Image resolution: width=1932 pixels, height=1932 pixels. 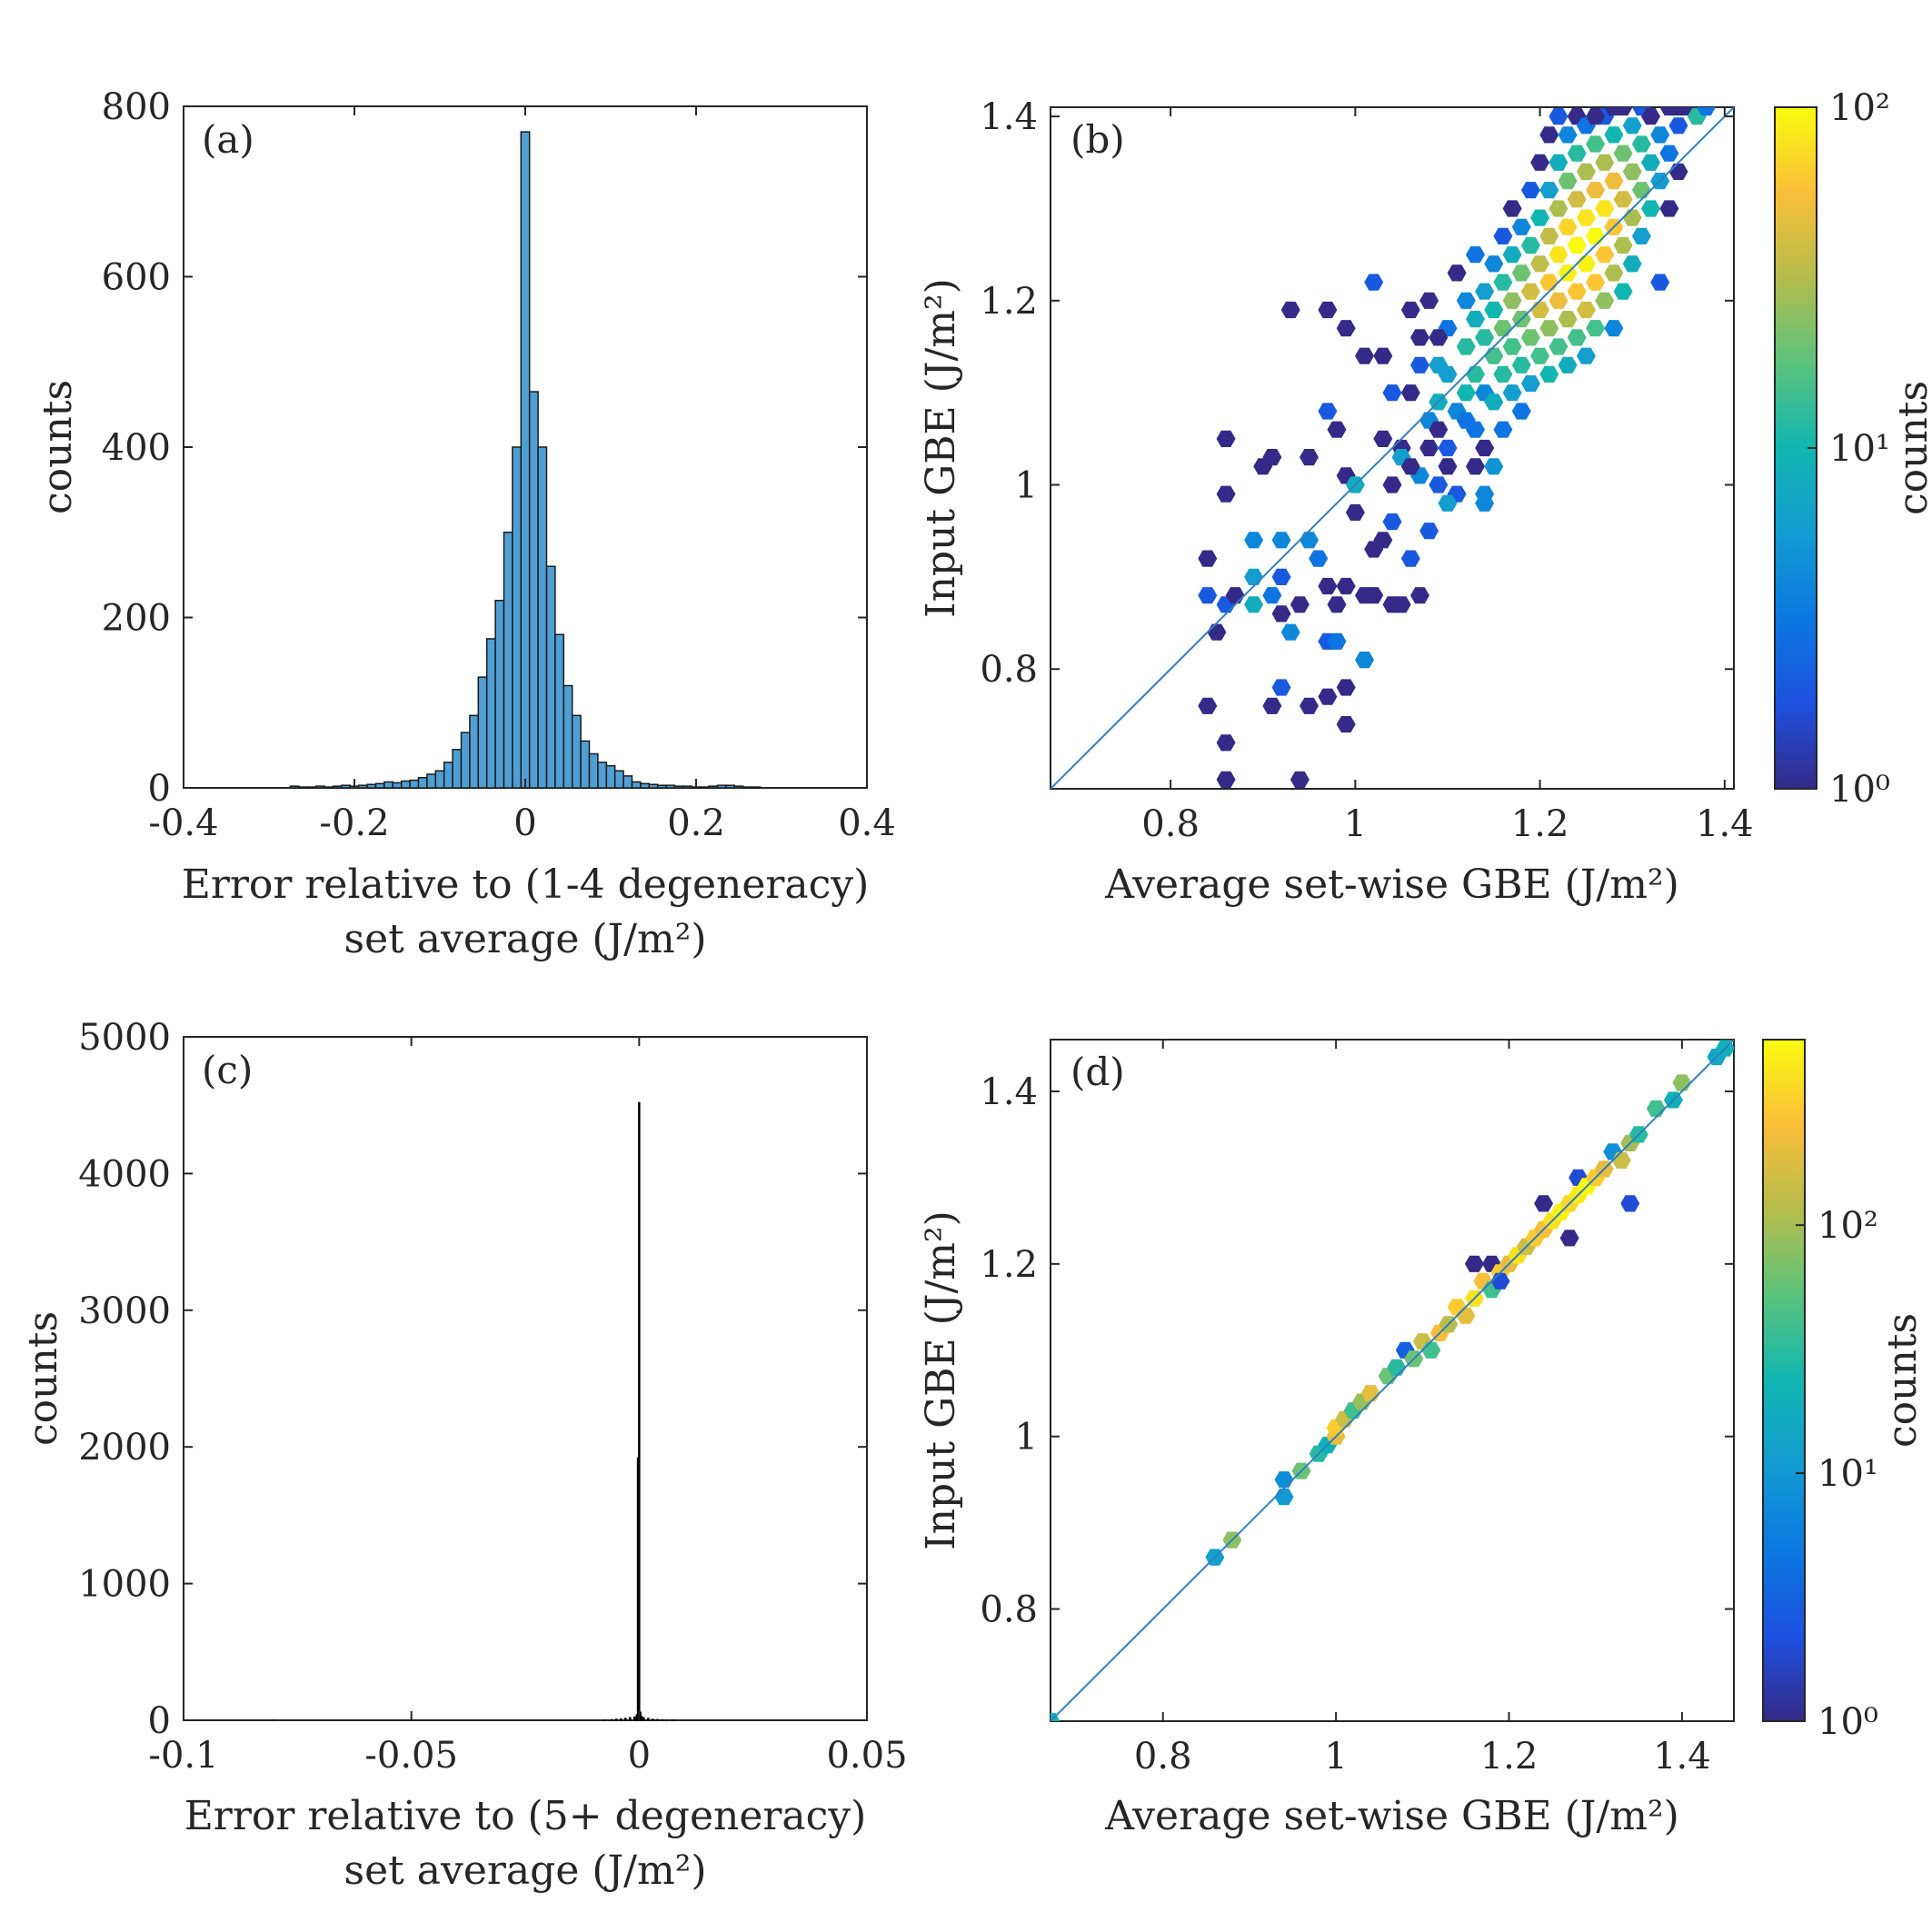 I want to click on panel-d-ylabel: Input GBE (J/m²), so click(x=941, y=1380).